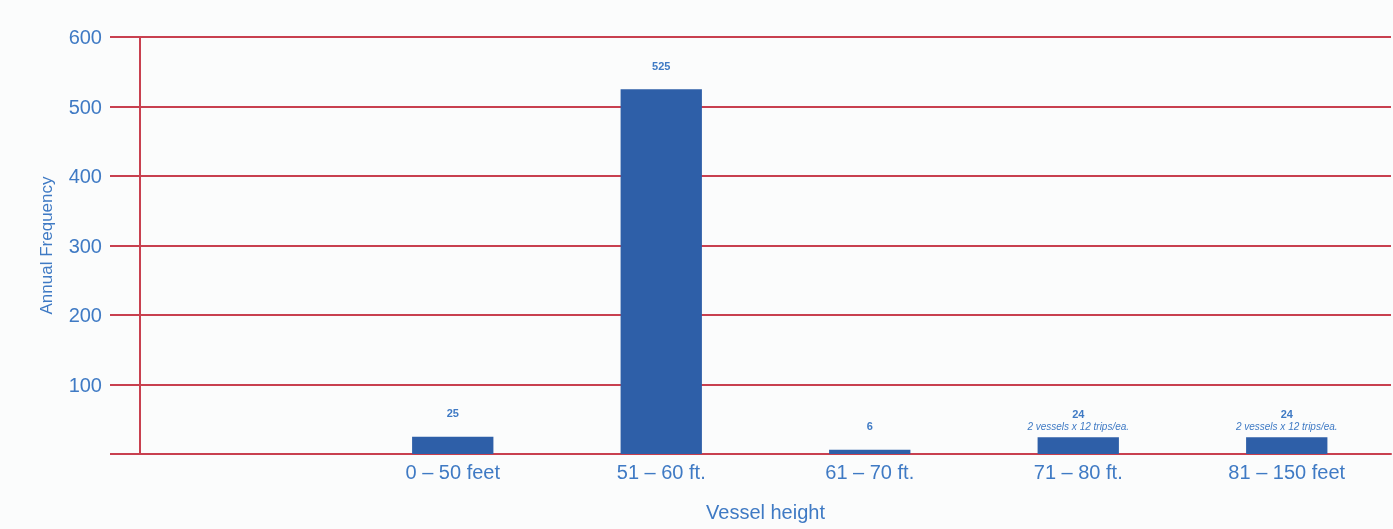 The height and width of the screenshot is (529, 1393). What do you see at coordinates (870, 472) in the screenshot?
I see `x-tick-label: 61 – 70 ft.` at bounding box center [870, 472].